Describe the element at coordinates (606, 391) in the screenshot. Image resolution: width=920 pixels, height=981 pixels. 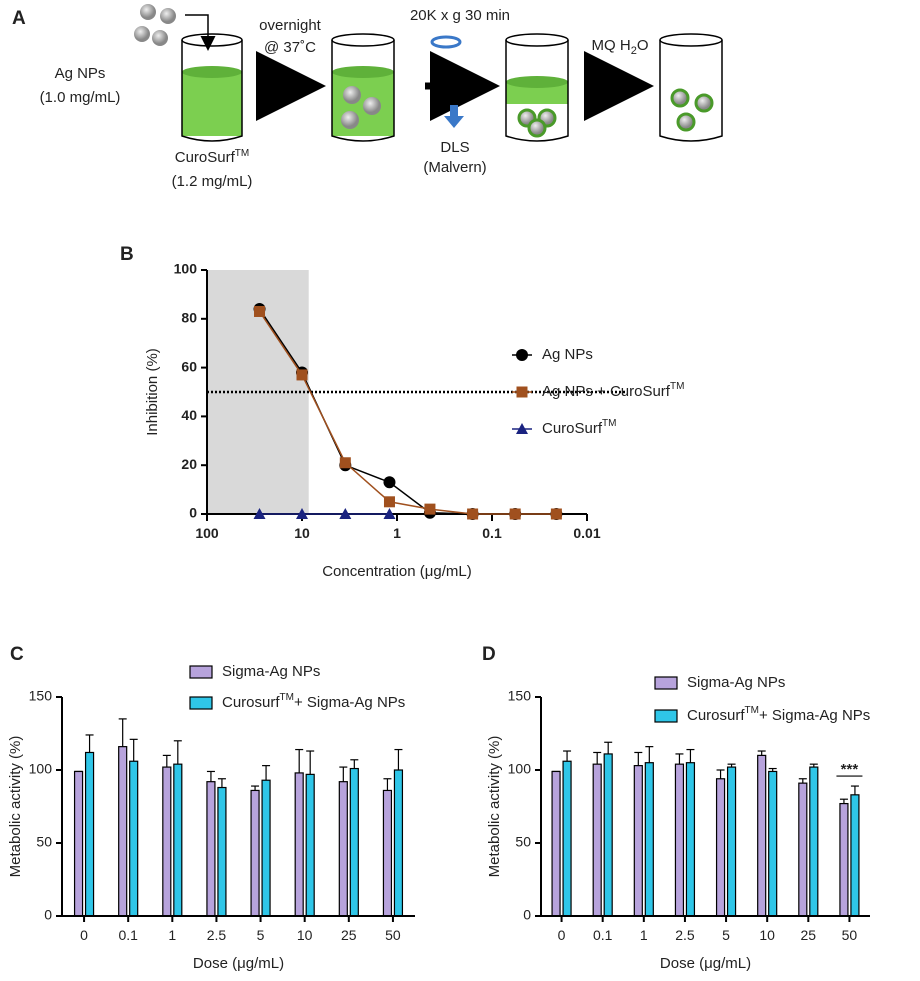
I see `legend-text: Ag NPs + CuroSurf` at that location.